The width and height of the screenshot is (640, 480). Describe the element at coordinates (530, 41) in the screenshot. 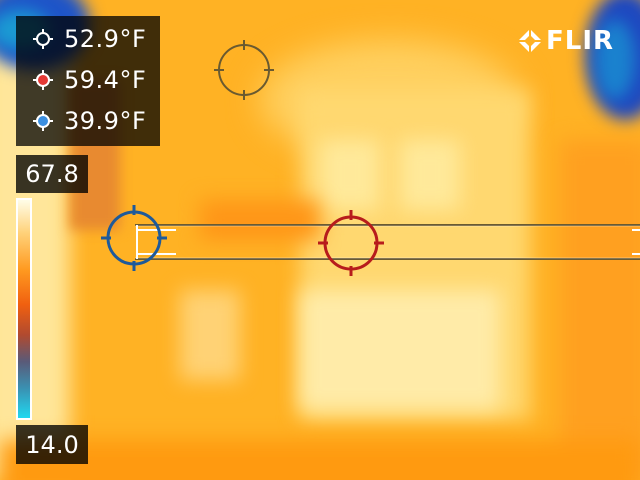

I see `flir-logo-icon` at that location.